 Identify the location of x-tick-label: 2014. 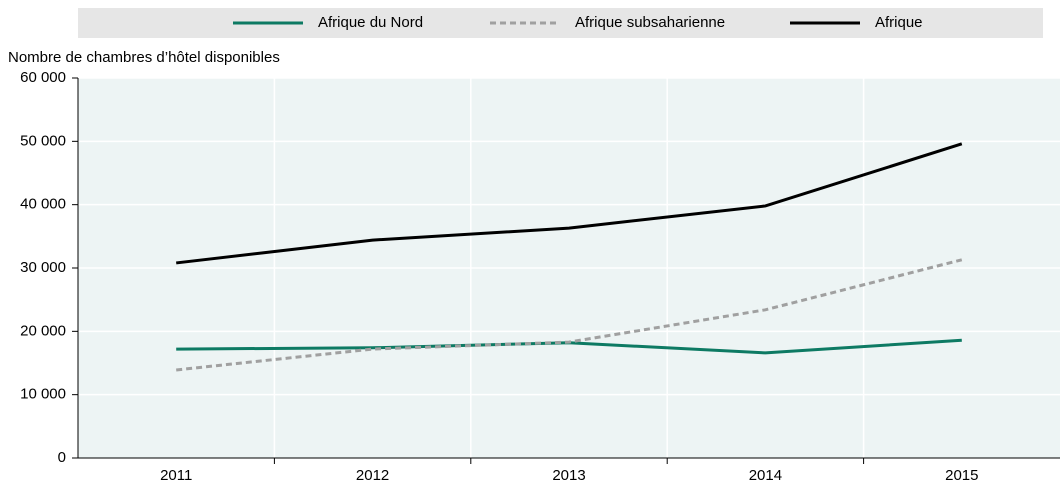
(765, 475).